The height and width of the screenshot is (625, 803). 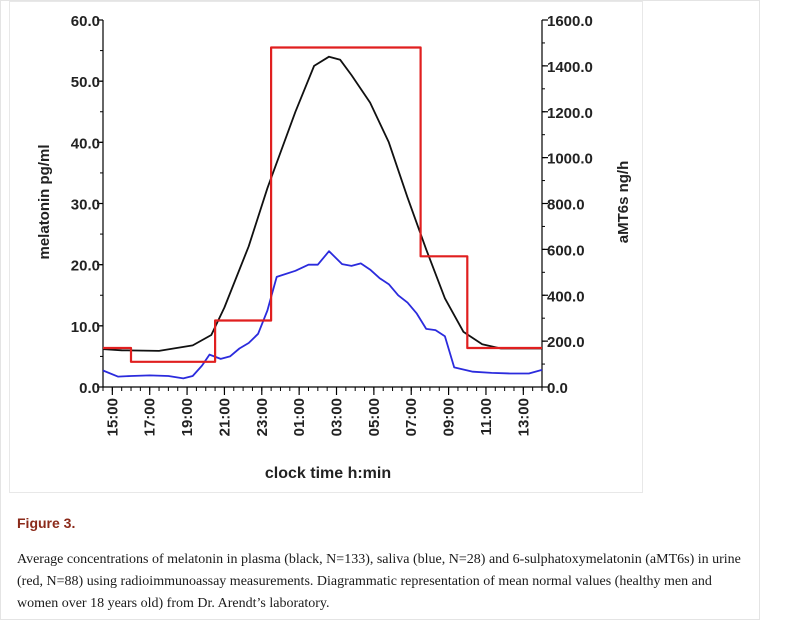 I want to click on y-tick-label-left: 30.0, so click(x=85, y=205).